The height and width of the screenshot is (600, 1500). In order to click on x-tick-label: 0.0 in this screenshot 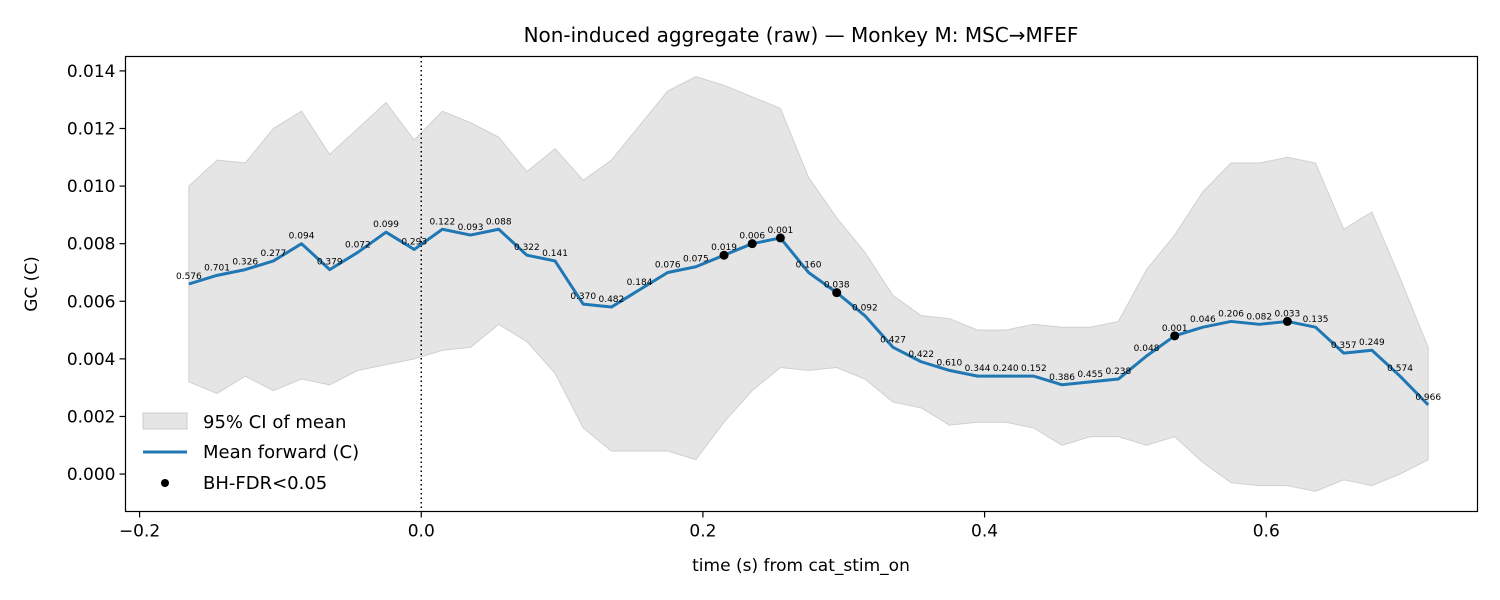, I will do `click(421, 532)`.